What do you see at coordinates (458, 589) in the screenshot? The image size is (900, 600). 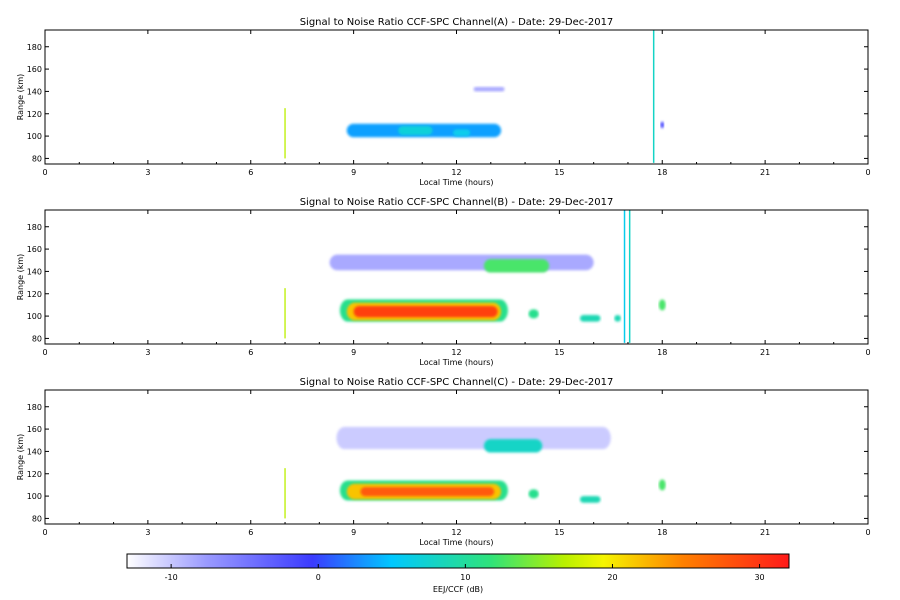 I see `colorbar-label: EEJ/CCF (dB)` at bounding box center [458, 589].